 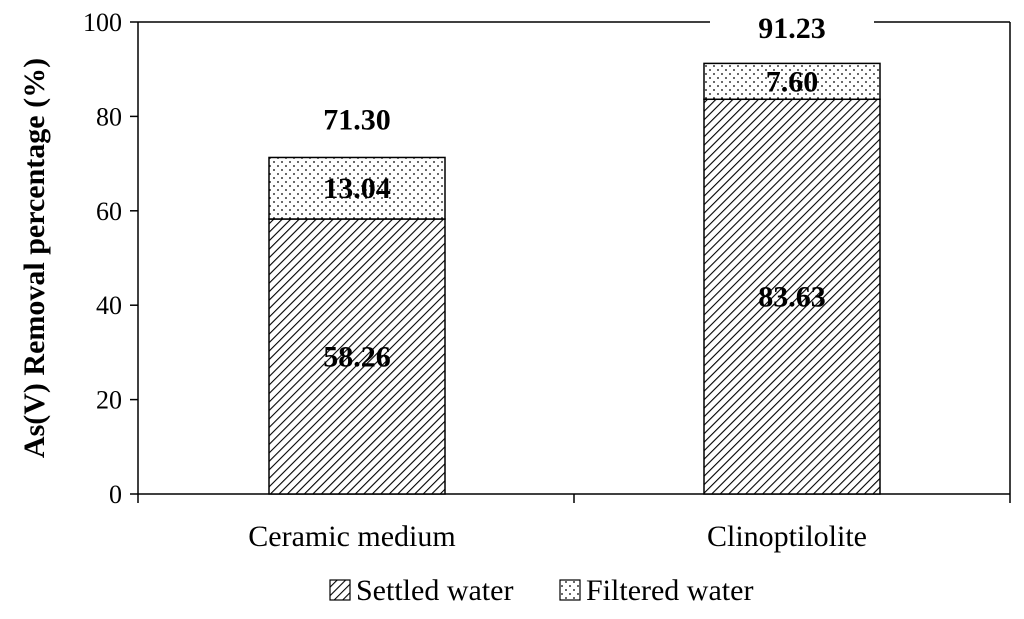 What do you see at coordinates (787, 536) in the screenshot?
I see `x-category-label: Clinoptilolite` at bounding box center [787, 536].